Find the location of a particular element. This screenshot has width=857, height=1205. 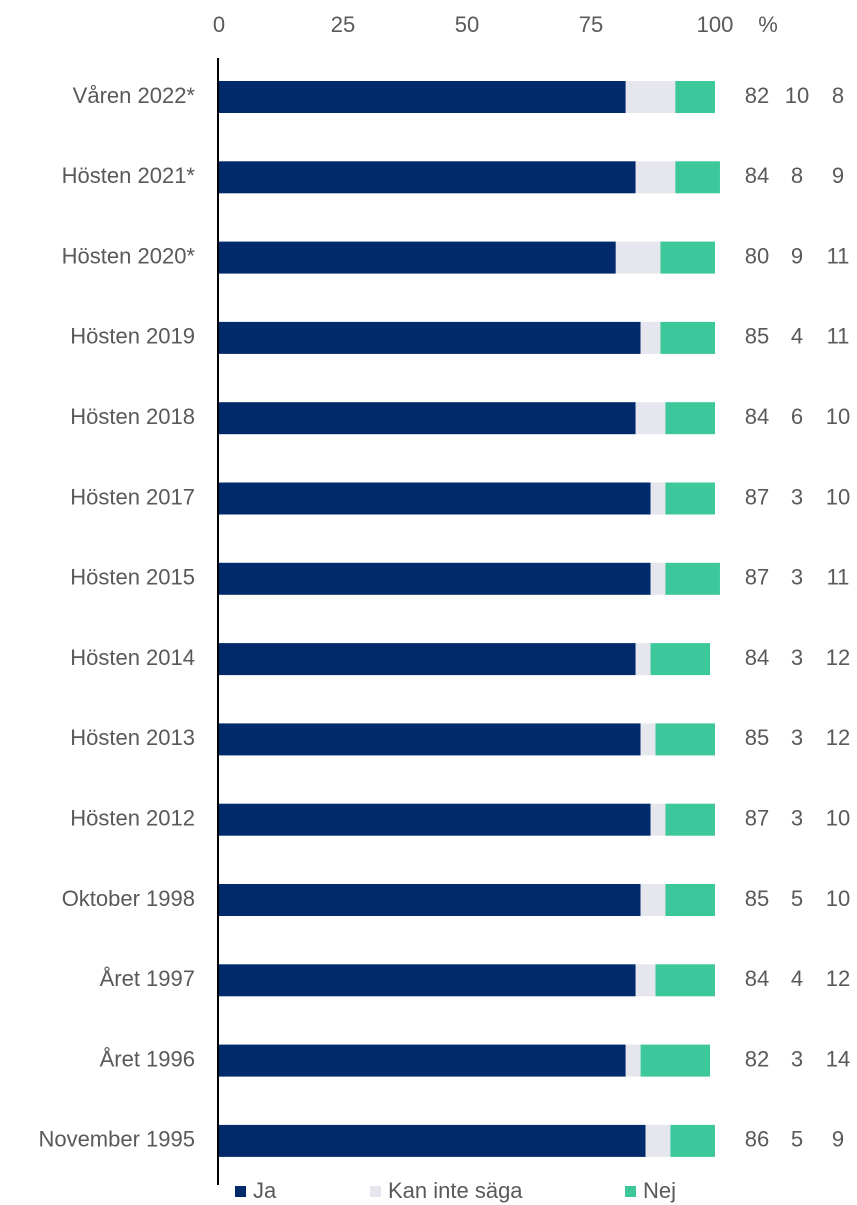

y-tick-label: Året 1996 is located at coordinates (147, 1058).